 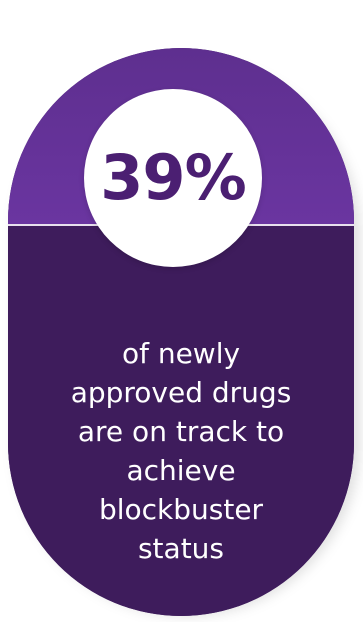 What do you see at coordinates (181, 392) in the screenshot?
I see `caption-line: approved drugs` at bounding box center [181, 392].